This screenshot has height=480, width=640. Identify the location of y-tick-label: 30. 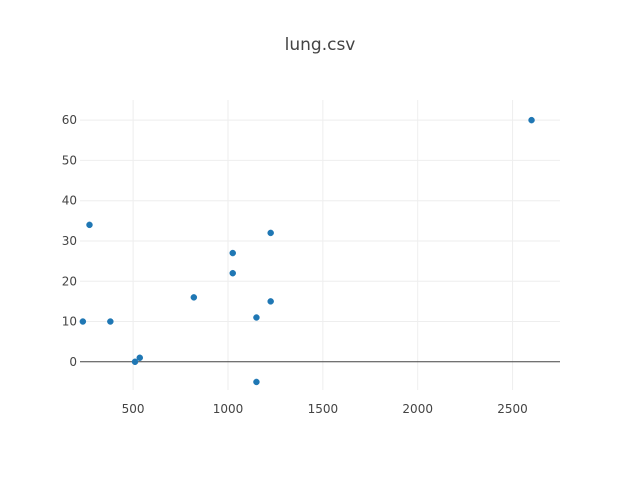
(69, 241).